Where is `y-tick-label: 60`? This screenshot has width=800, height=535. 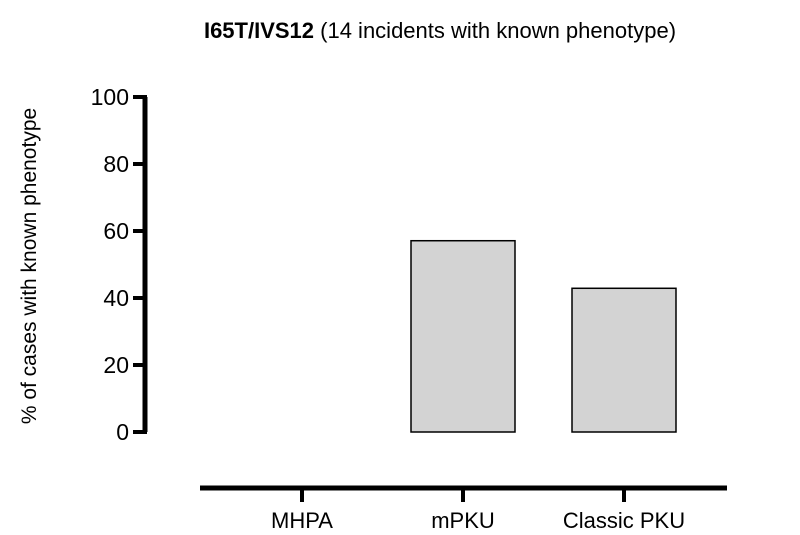 y-tick-label: 60 is located at coordinates (116, 231).